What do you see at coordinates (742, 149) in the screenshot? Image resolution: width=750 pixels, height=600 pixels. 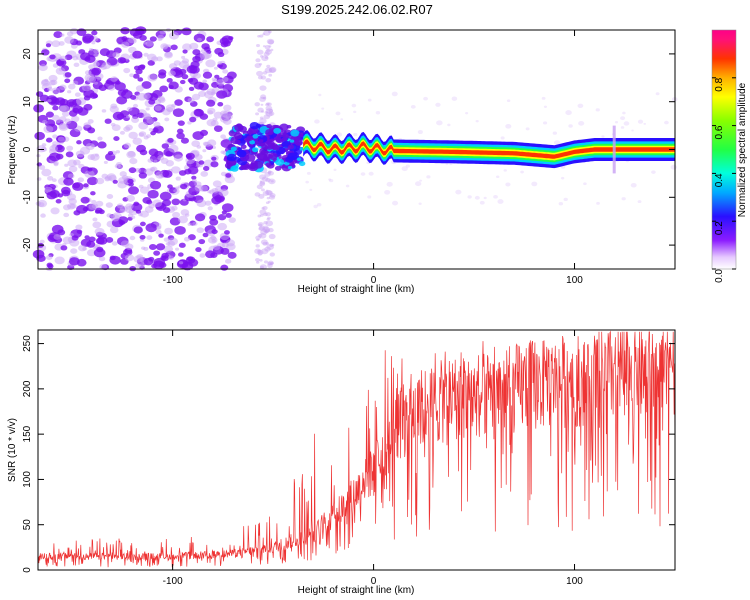 I see `colorbar-label: Normalized spectral amplitude` at bounding box center [742, 149].